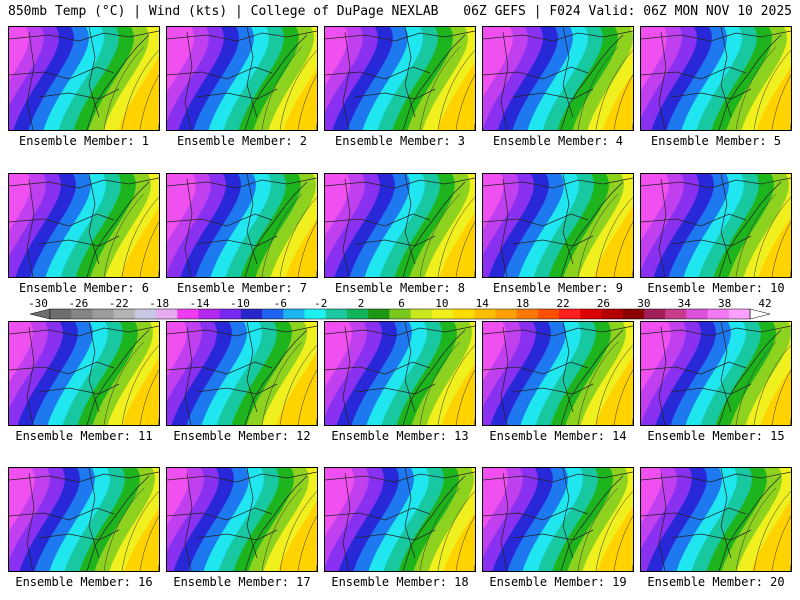 Image resolution: width=800 pixels, height=600 pixels. I want to click on colorbar-tick-label: 18, so click(523, 303).